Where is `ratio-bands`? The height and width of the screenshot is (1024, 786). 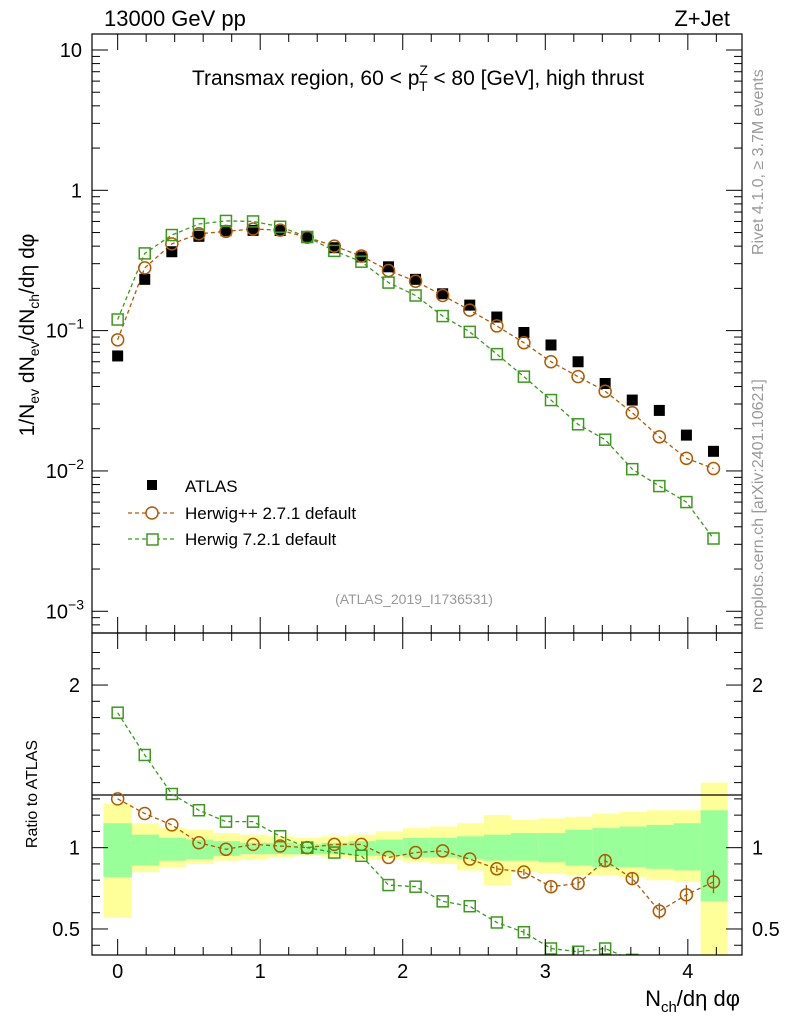
ratio-bands is located at coordinates (415, 868).